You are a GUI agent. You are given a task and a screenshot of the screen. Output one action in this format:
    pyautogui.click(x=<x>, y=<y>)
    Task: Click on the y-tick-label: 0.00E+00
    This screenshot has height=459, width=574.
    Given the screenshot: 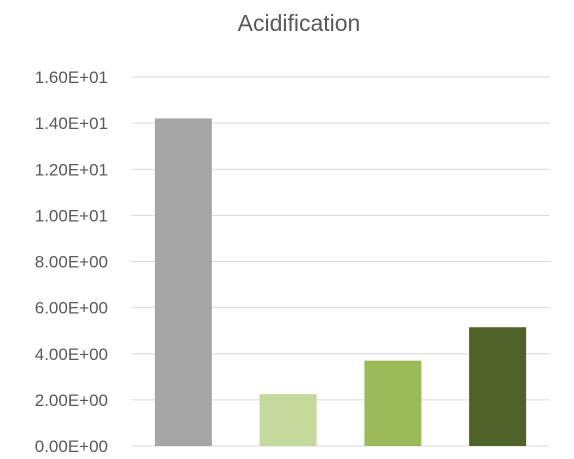 What is the action you would take?
    pyautogui.click(x=71, y=446)
    